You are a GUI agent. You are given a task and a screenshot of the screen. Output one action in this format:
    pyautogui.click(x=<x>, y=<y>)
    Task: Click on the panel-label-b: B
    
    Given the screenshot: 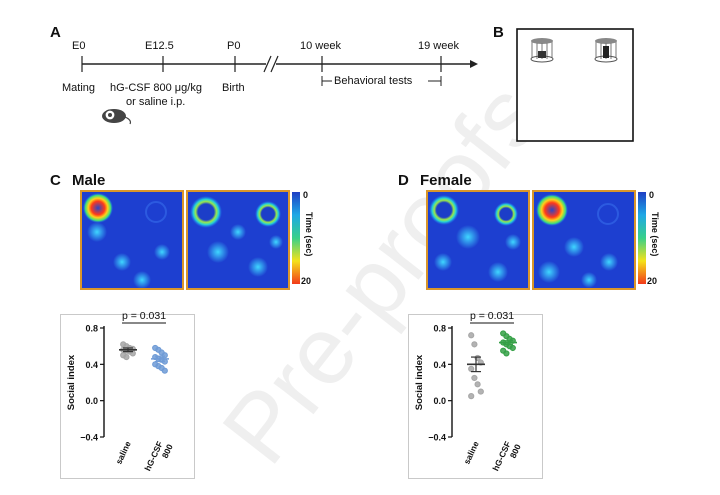 What is the action you would take?
    pyautogui.click(x=498, y=32)
    